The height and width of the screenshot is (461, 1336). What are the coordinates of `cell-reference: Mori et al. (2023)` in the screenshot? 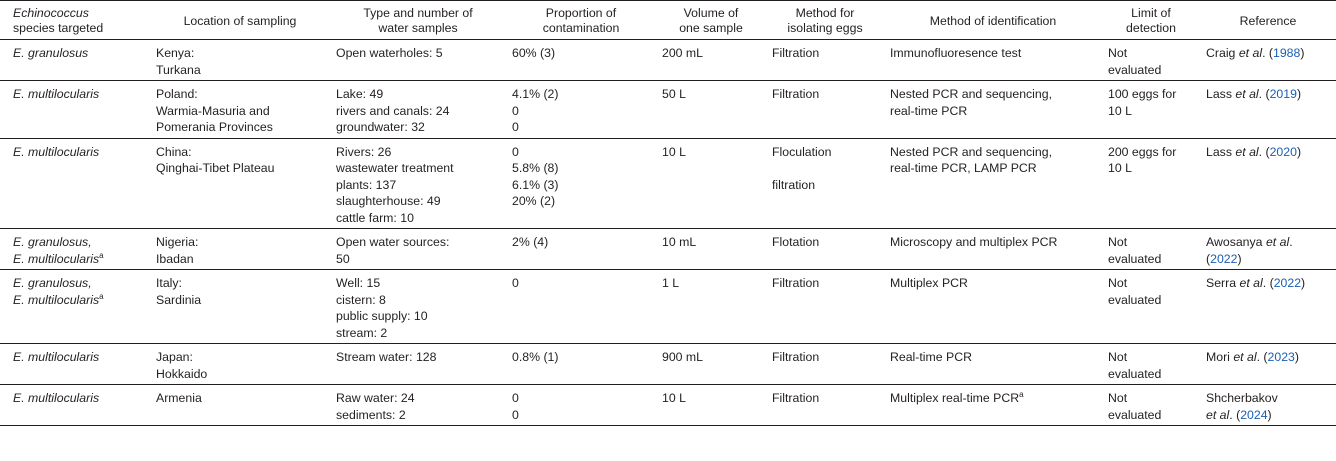 It's located at (1268, 364).